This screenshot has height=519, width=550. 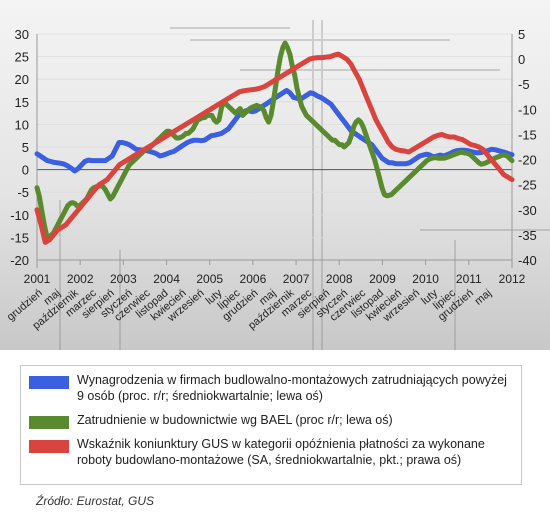 What do you see at coordinates (527, 210) in the screenshot?
I see `right-tick-label: -30` at bounding box center [527, 210].